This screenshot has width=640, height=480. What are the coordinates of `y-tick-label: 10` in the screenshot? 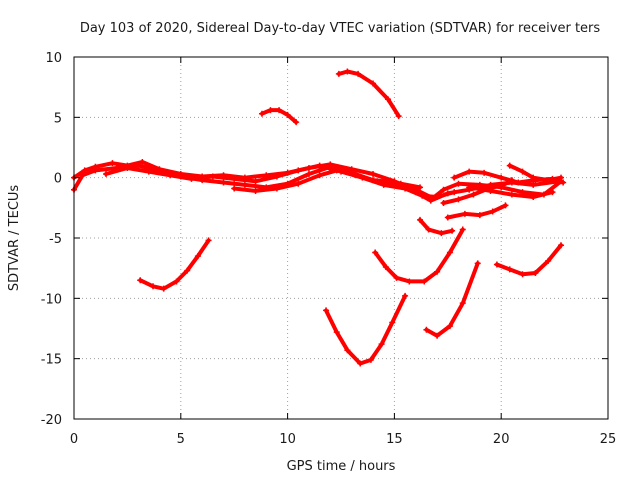 It's located at (53, 58).